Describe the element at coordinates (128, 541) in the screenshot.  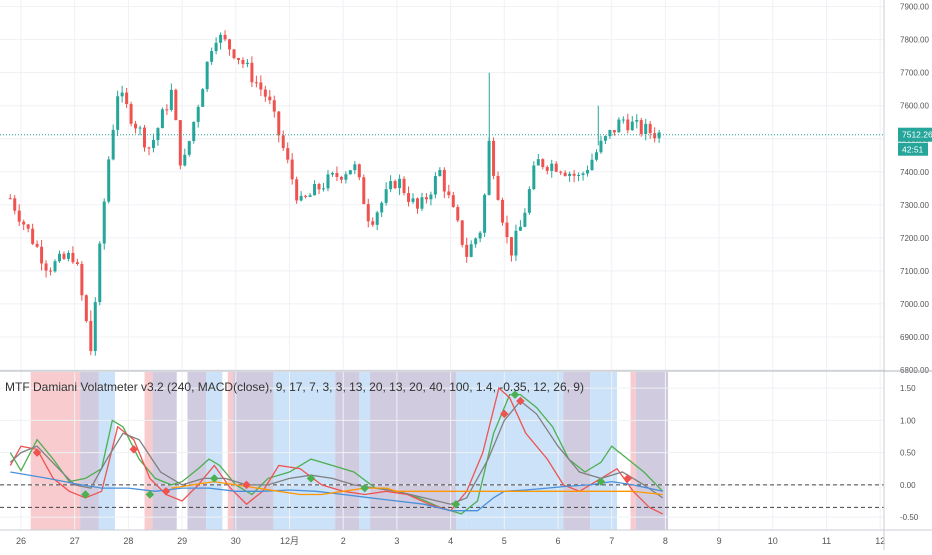
I see `time-tick-label: 28` at that location.